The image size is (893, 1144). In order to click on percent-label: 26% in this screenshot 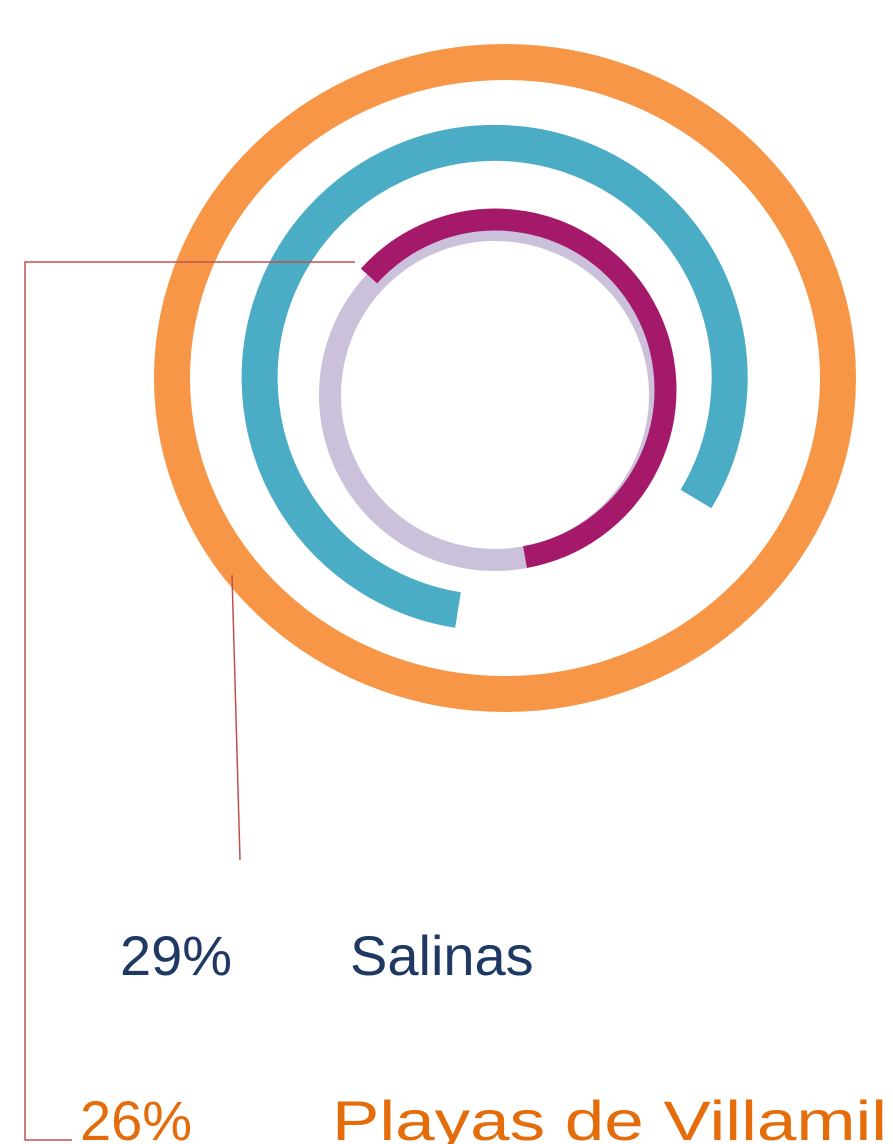, I will do `click(136, 1116)`.